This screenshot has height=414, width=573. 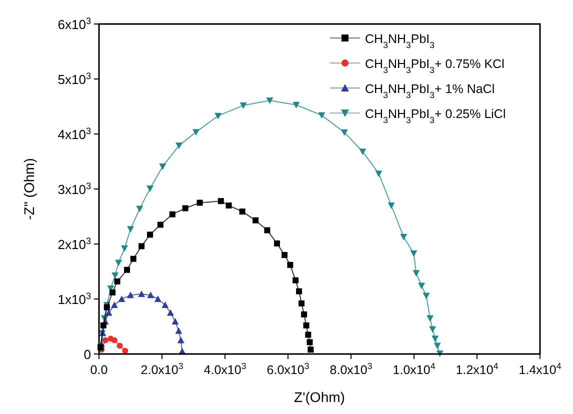 I want to click on legend-label: CH$_{3}$NH$_{3}$PbI$_{3}$+ 0.25% LiCl, so click(x=435, y=116).